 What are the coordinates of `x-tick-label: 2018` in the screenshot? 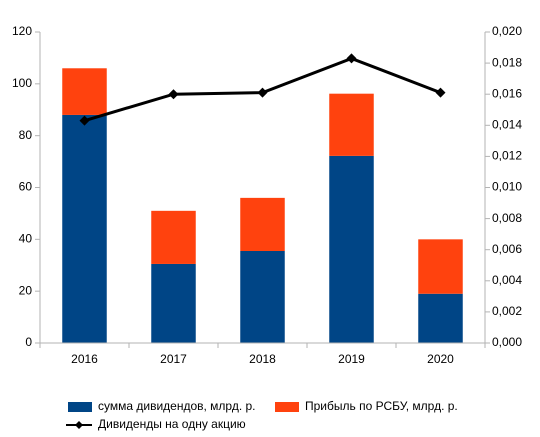 It's located at (262, 359).